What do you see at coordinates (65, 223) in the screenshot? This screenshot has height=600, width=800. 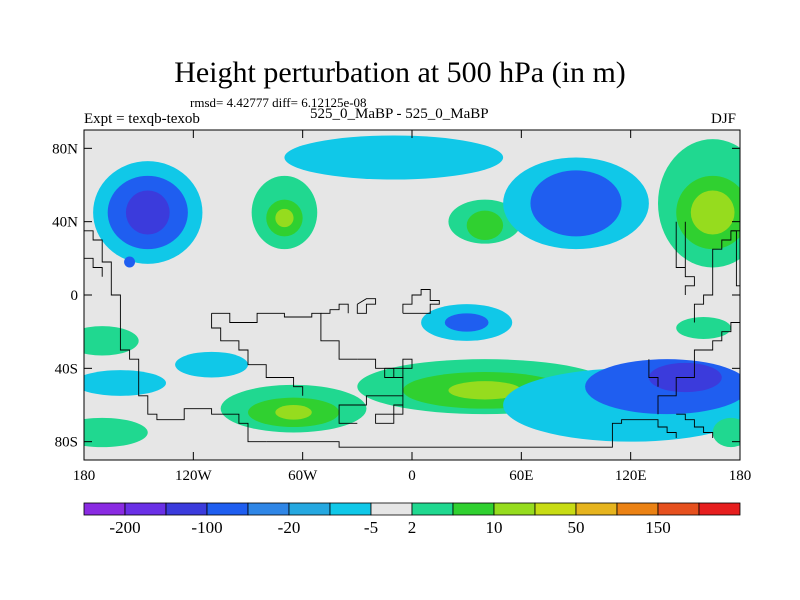 I see `y-tick-label: 40N` at bounding box center [65, 223].